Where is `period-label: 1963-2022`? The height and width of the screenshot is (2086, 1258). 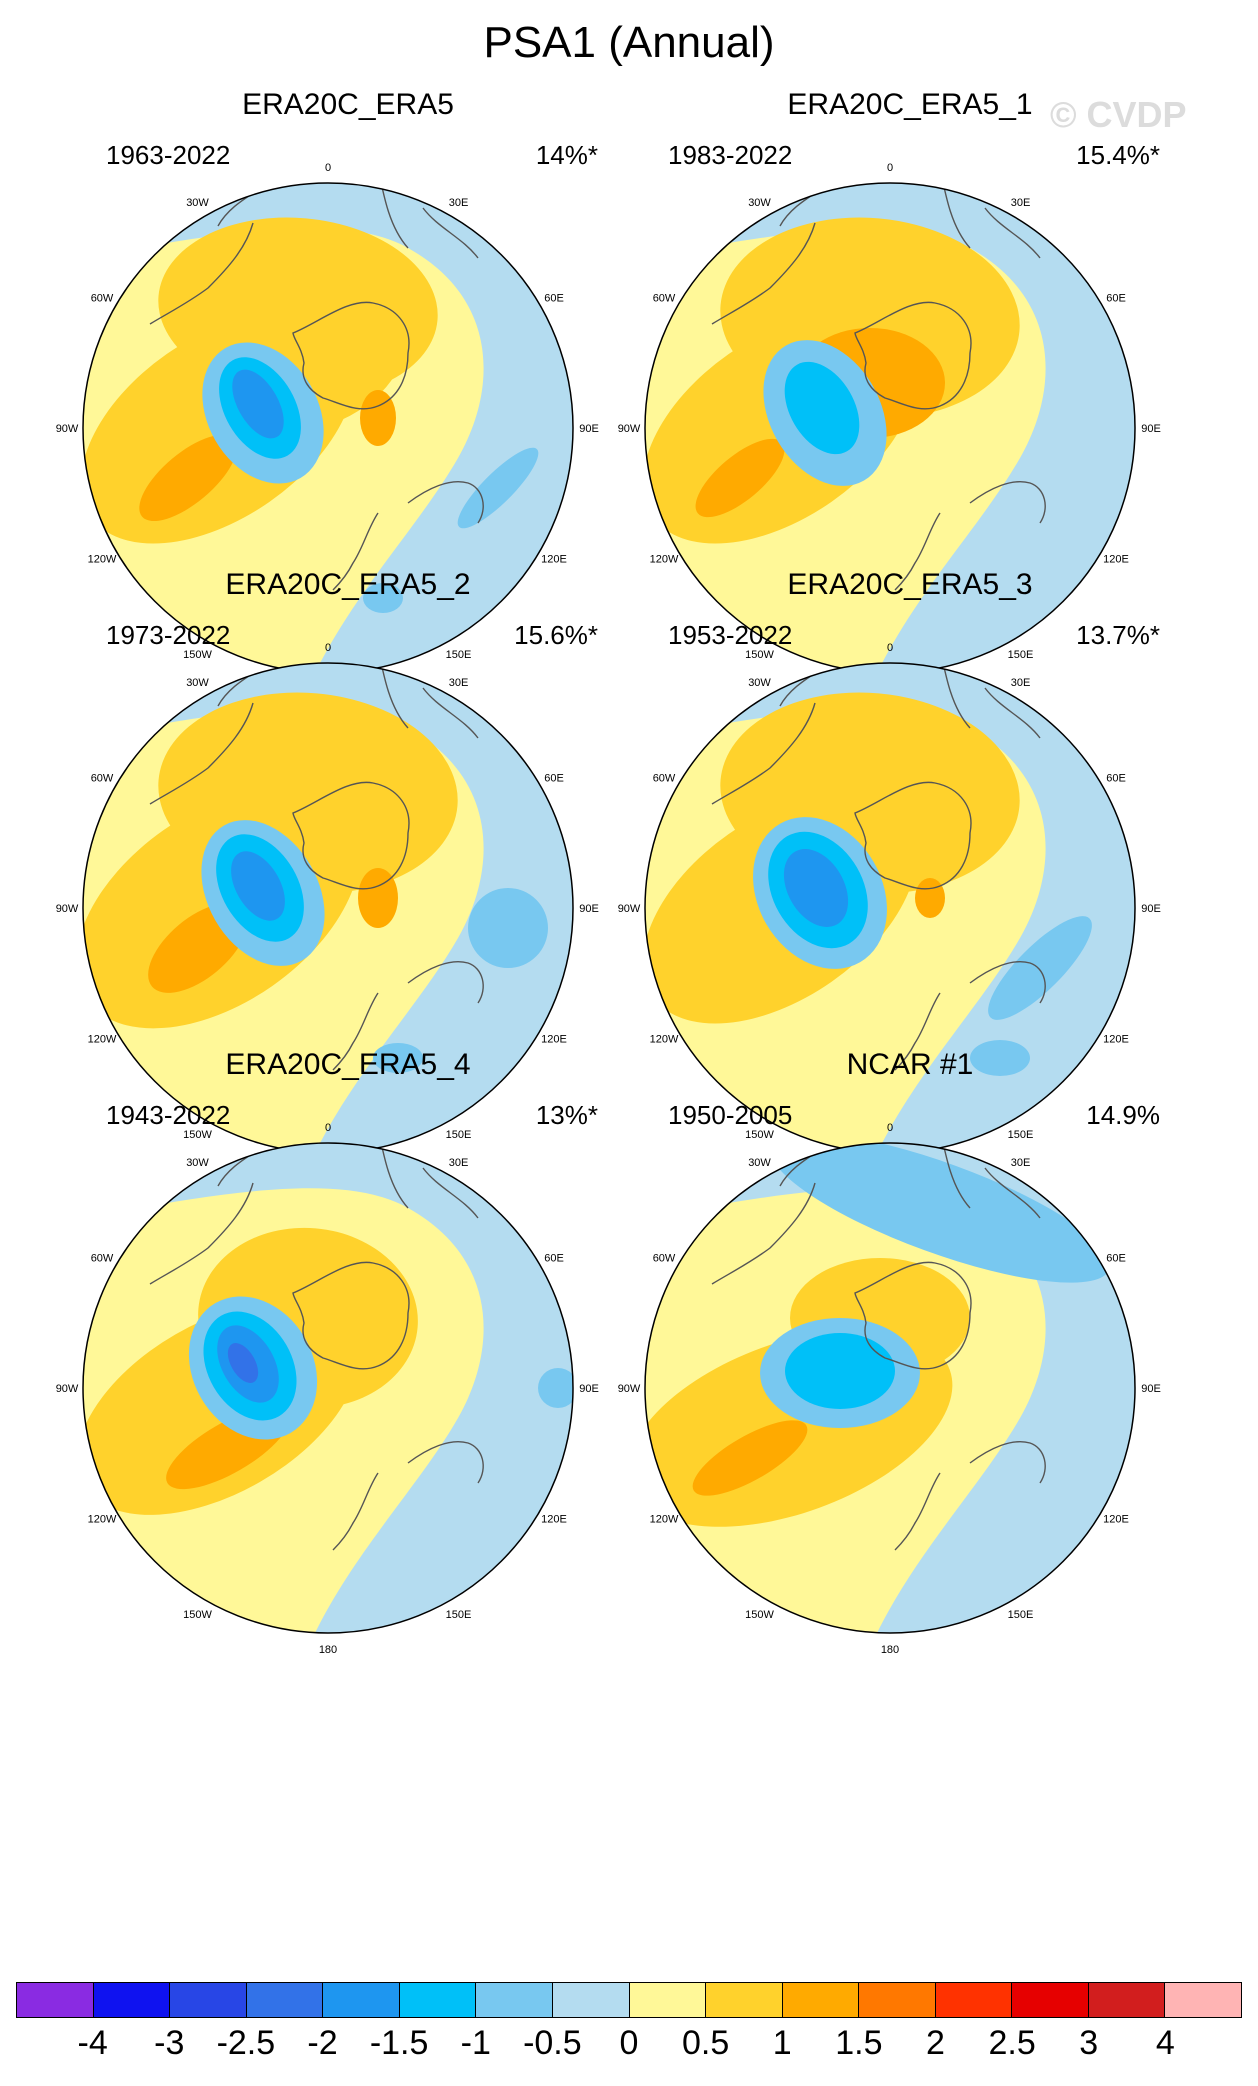
period-label: 1963-2022 is located at coordinates (168, 155).